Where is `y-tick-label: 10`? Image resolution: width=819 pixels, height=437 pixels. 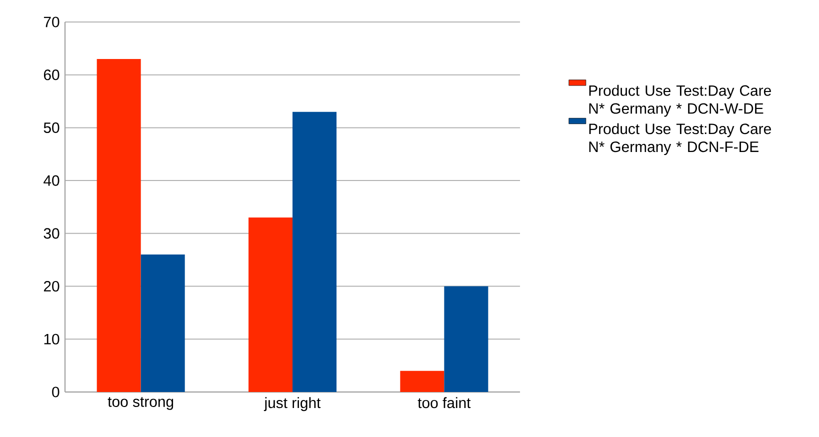 y-tick-label: 10 is located at coordinates (52, 339).